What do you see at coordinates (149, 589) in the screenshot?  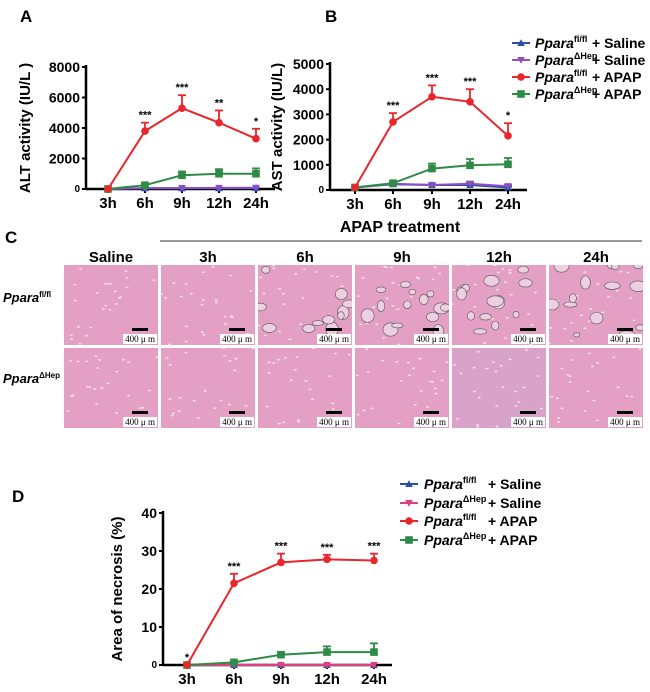 I see `y-tick-label: 20` at bounding box center [149, 589].